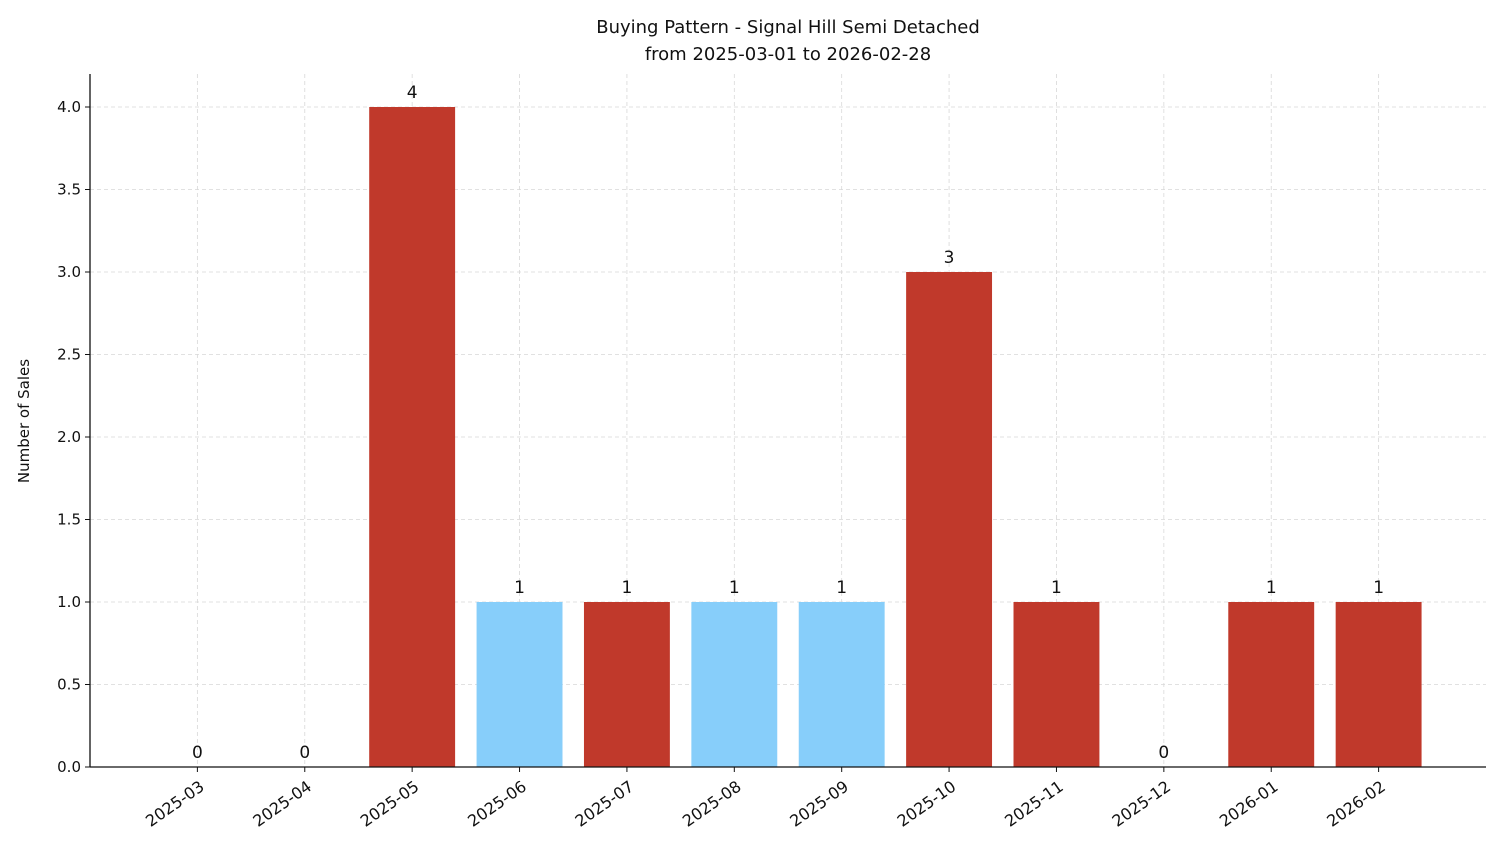  I want to click on x-tick-label: 2025-11, so click(1034, 804).